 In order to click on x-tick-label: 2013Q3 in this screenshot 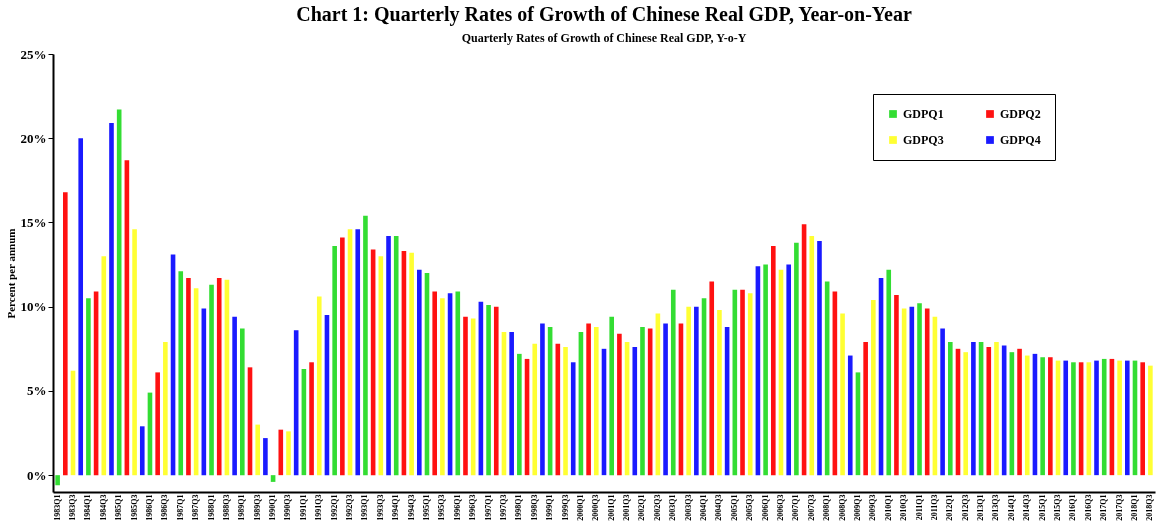, I will do `click(996, 507)`.